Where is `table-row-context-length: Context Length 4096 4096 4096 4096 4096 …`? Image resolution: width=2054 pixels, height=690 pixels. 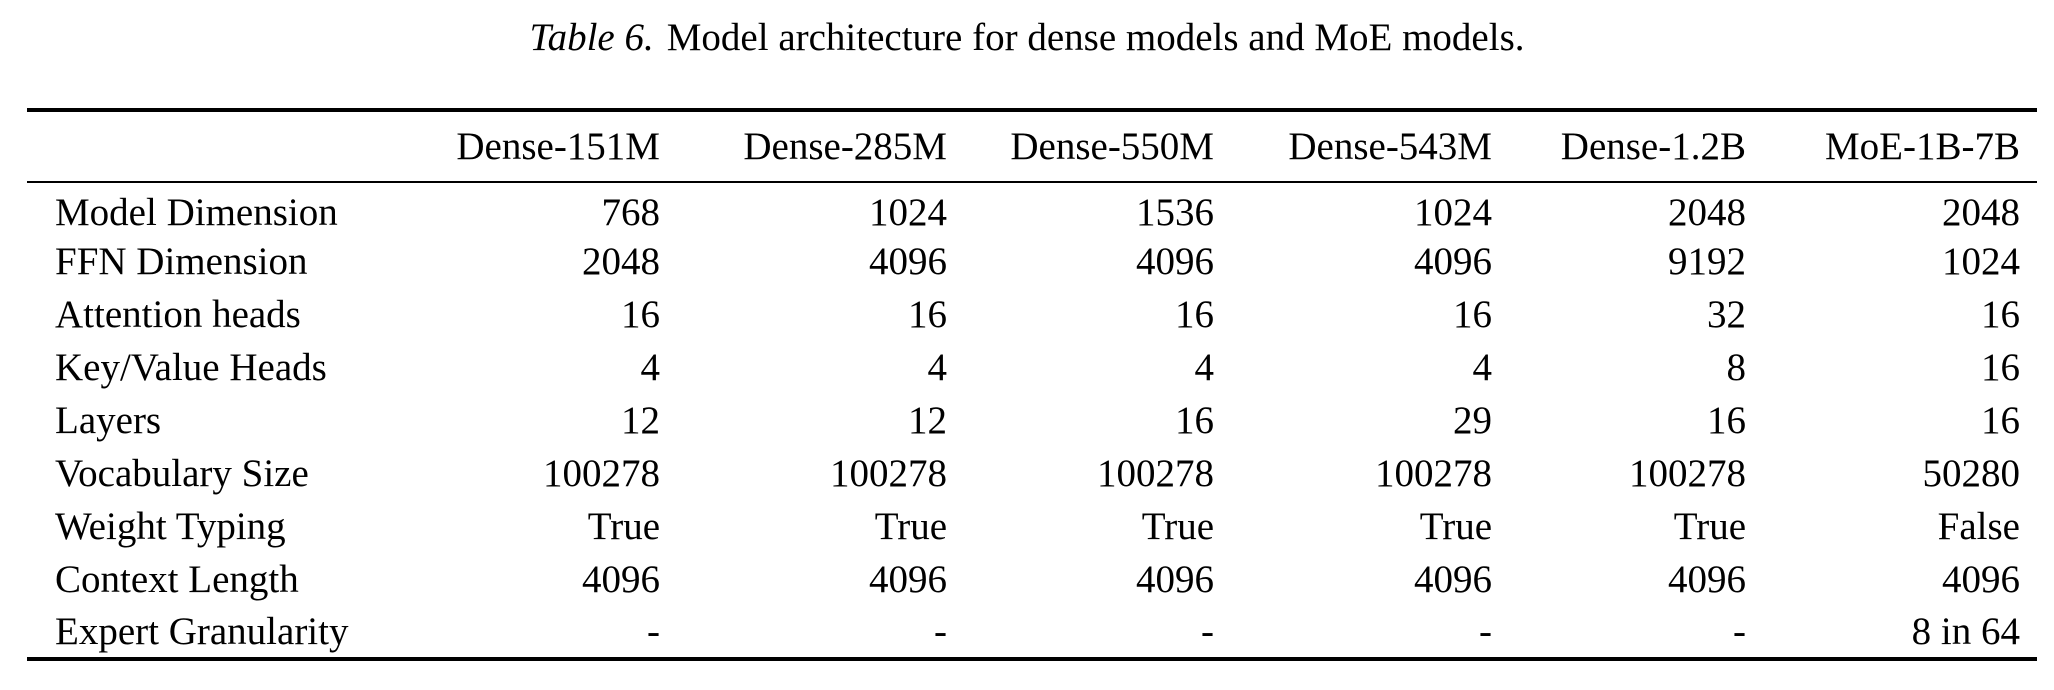 table-row-context-length: Context Length 4096 4096 4096 4096 4096 … is located at coordinates (1032, 579).